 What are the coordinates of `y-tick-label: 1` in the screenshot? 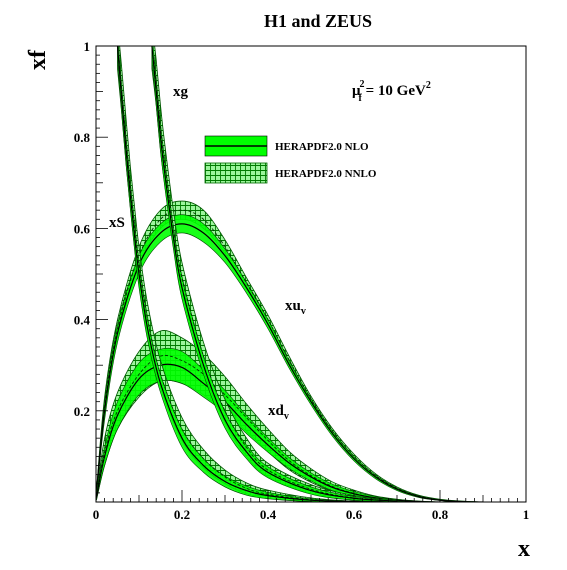 It's located at (87, 46).